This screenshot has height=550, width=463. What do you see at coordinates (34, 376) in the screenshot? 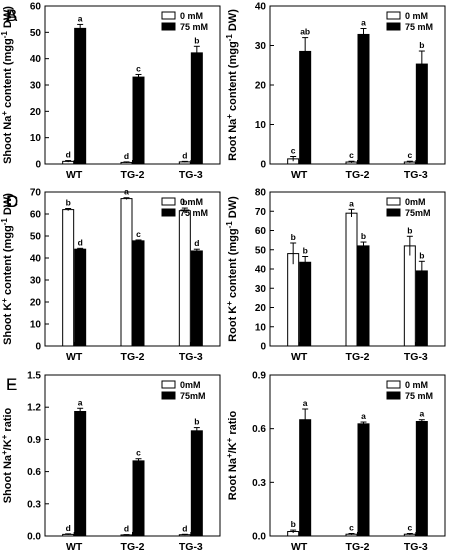
I see `y-tick-label: 1.5` at bounding box center [34, 376].